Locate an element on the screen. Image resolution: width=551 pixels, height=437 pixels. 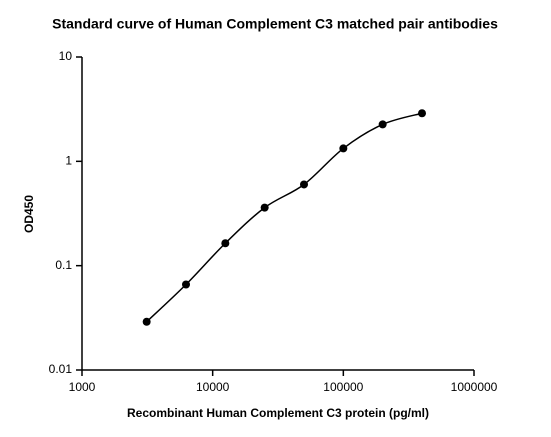
y-axis-label: OD450 is located at coordinates (29, 214).